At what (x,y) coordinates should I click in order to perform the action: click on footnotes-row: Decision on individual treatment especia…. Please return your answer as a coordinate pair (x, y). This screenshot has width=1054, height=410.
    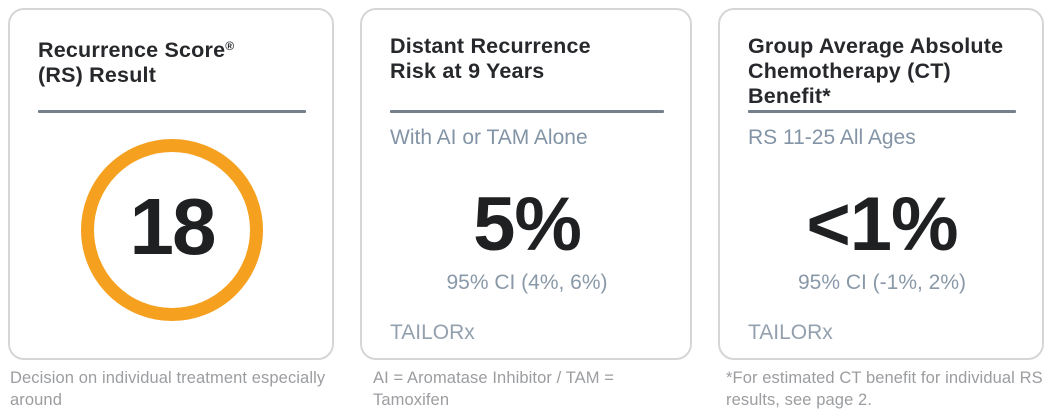
    Looking at the image, I should click on (527, 385).